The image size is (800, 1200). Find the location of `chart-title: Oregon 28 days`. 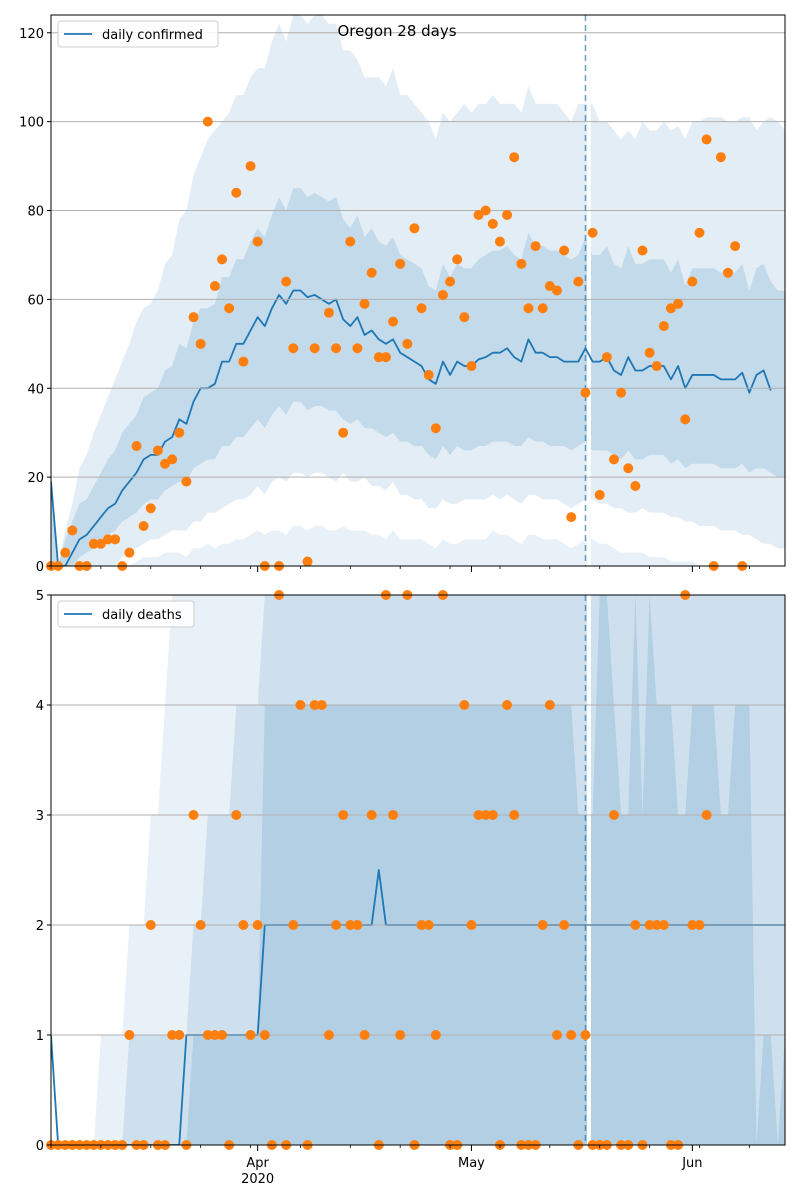

chart-title: Oregon 28 days is located at coordinates (396, 31).